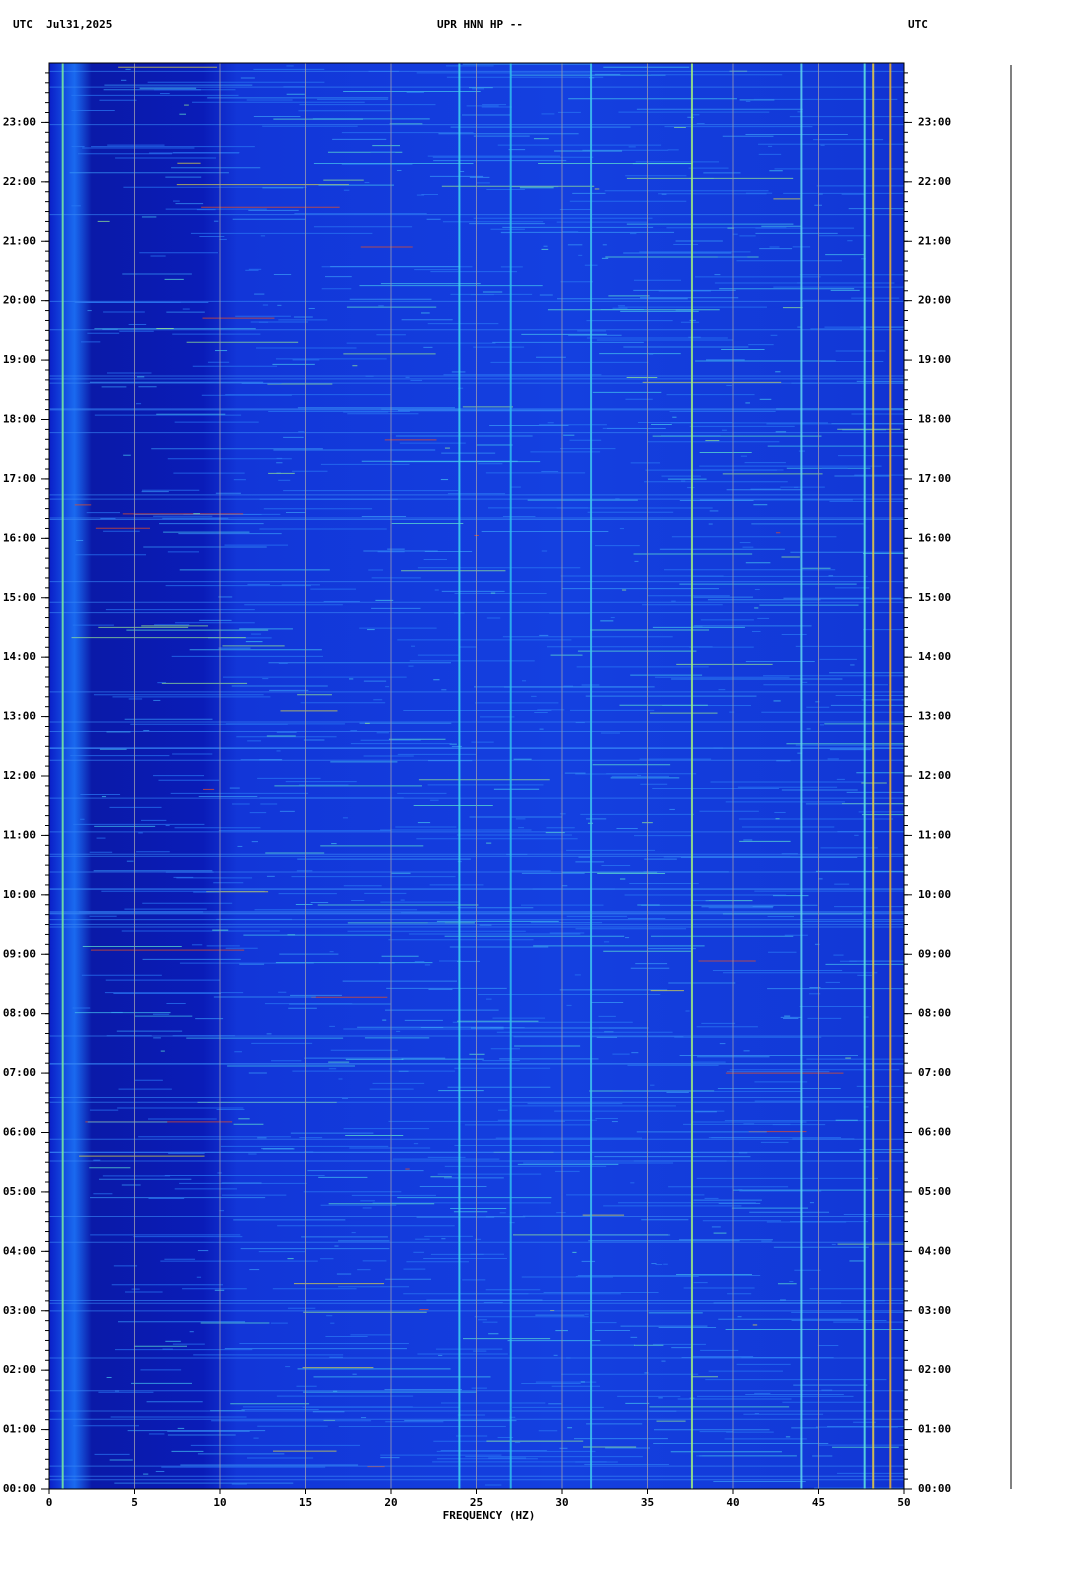  What do you see at coordinates (732, 1502) in the screenshot?
I see `x-tick-label: 40` at bounding box center [732, 1502].